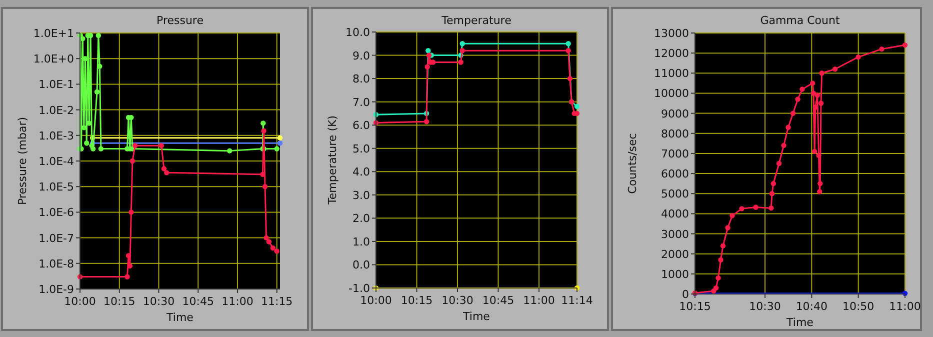 The image size is (933, 337). Describe the element at coordinates (361, 265) in the screenshot. I see `y-tick-label: 0.0` at that location.